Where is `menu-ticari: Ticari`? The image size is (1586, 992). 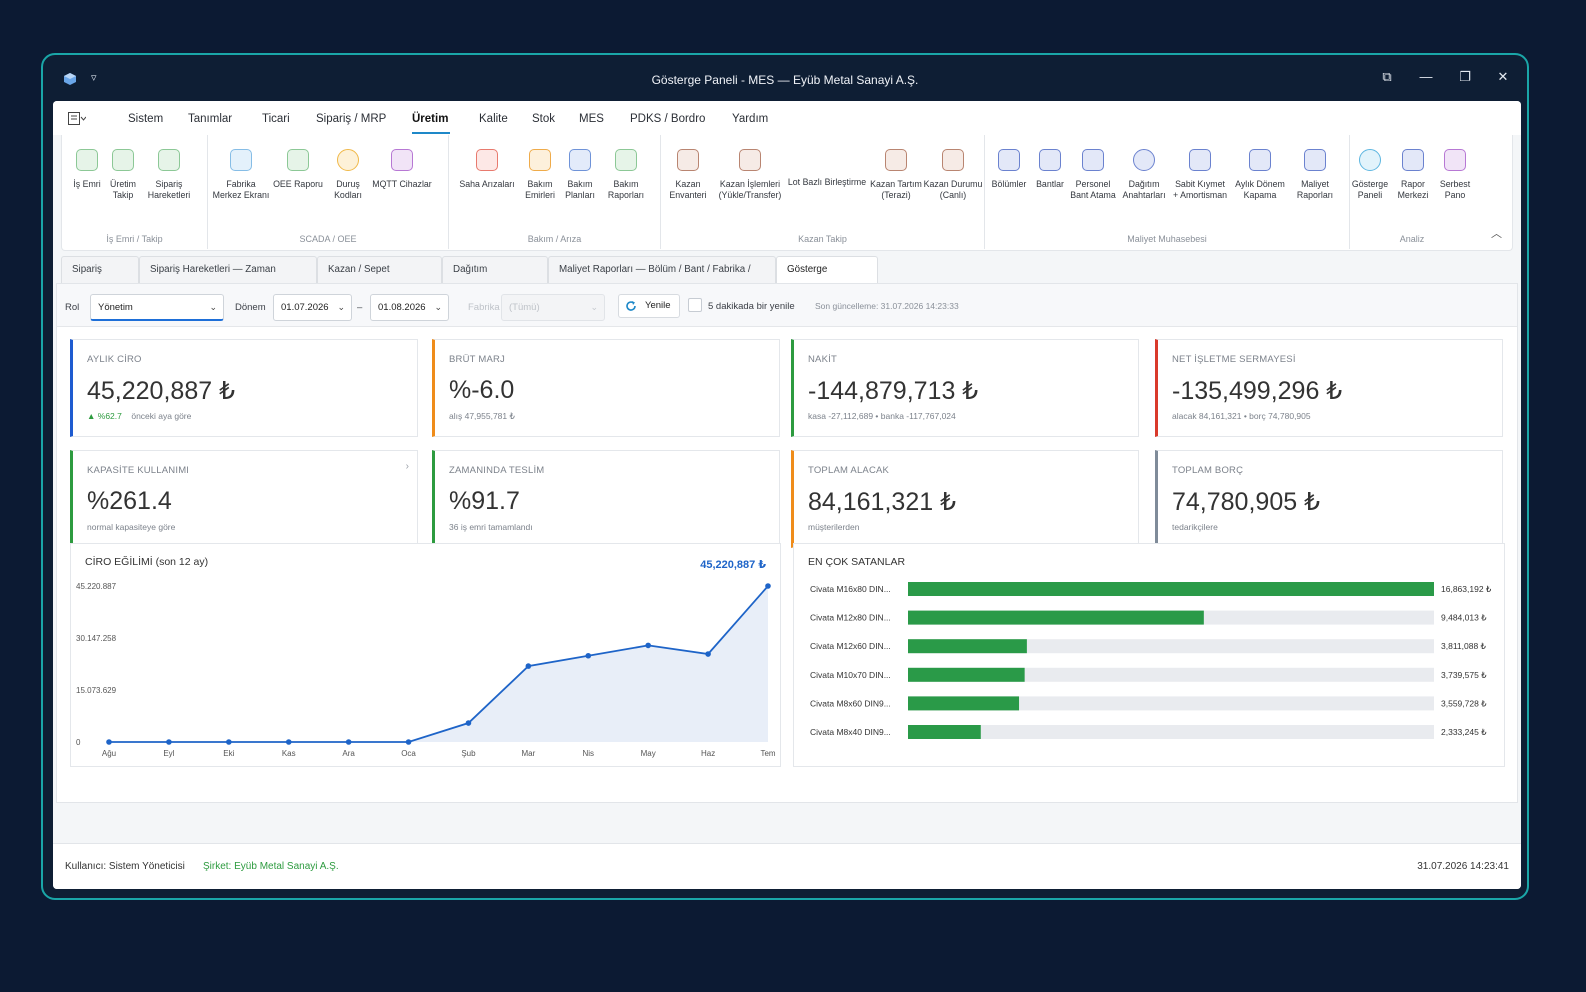
menu-ticari: Ticari is located at coordinates (276, 119).